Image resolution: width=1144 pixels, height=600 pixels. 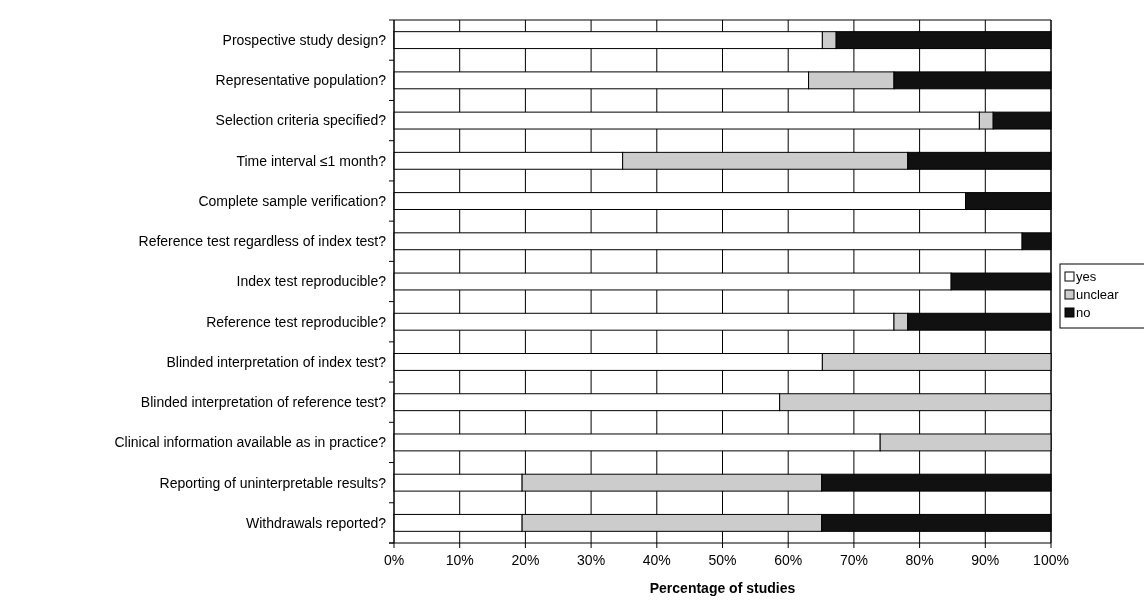 I want to click on y-tick-label: Time interval ≤1 month?, so click(x=311, y=160).